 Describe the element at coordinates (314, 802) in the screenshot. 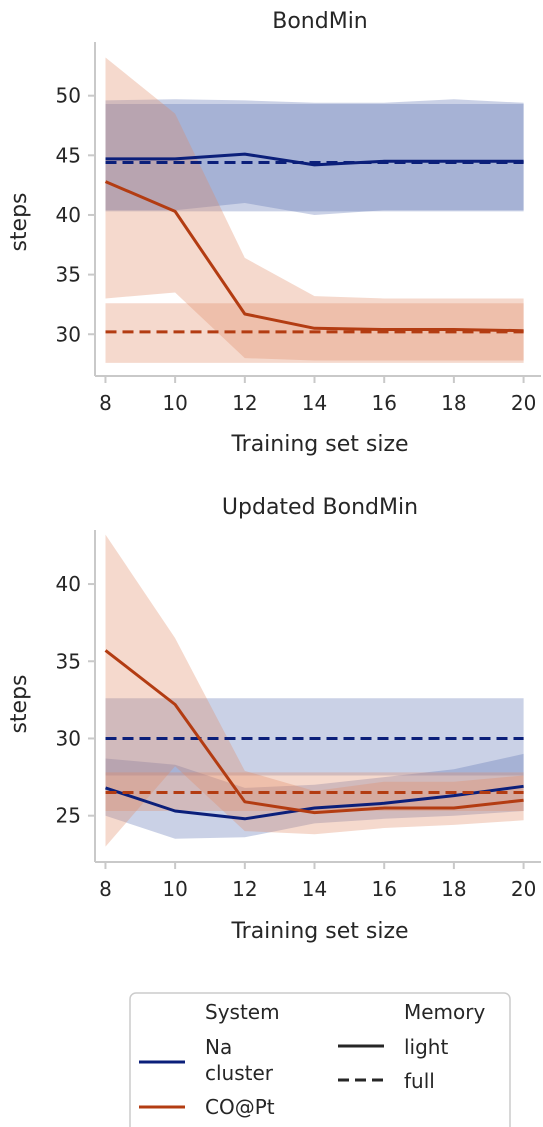

I see `line-na-cluster-light` at that location.